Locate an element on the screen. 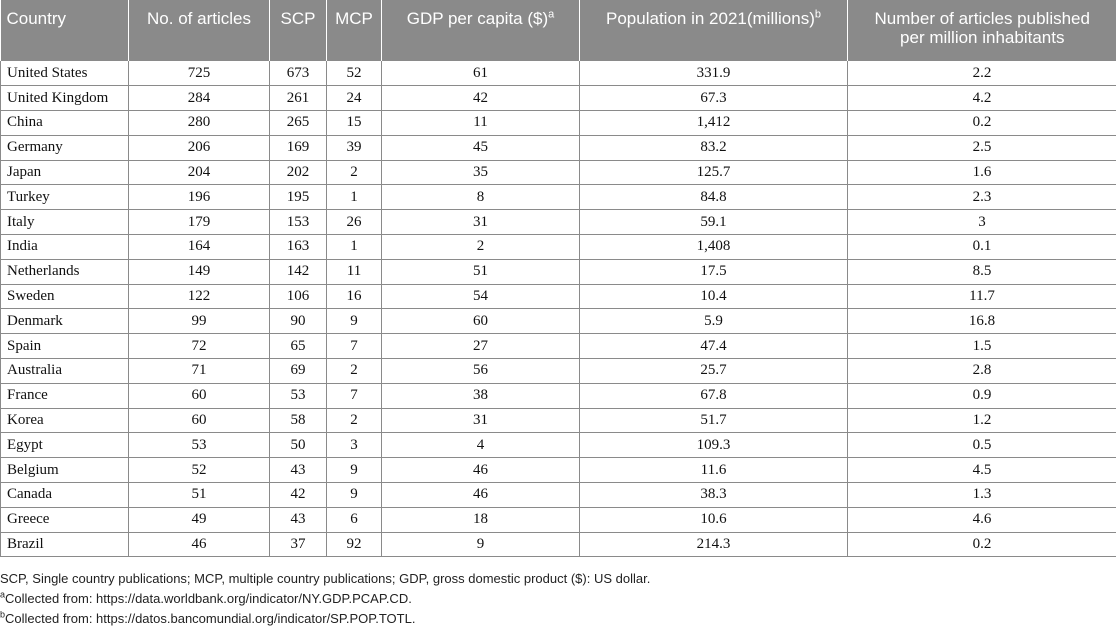 This screenshot has width=1116, height=629. cell-population: 331.9 is located at coordinates (714, 73).